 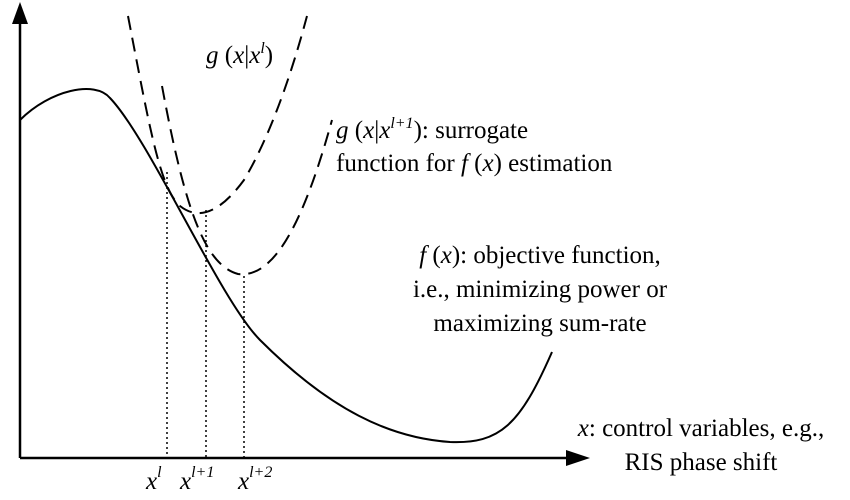 What do you see at coordinates (540, 255) in the screenshot?
I see `objective-label: f (x): objective function,` at bounding box center [540, 255].